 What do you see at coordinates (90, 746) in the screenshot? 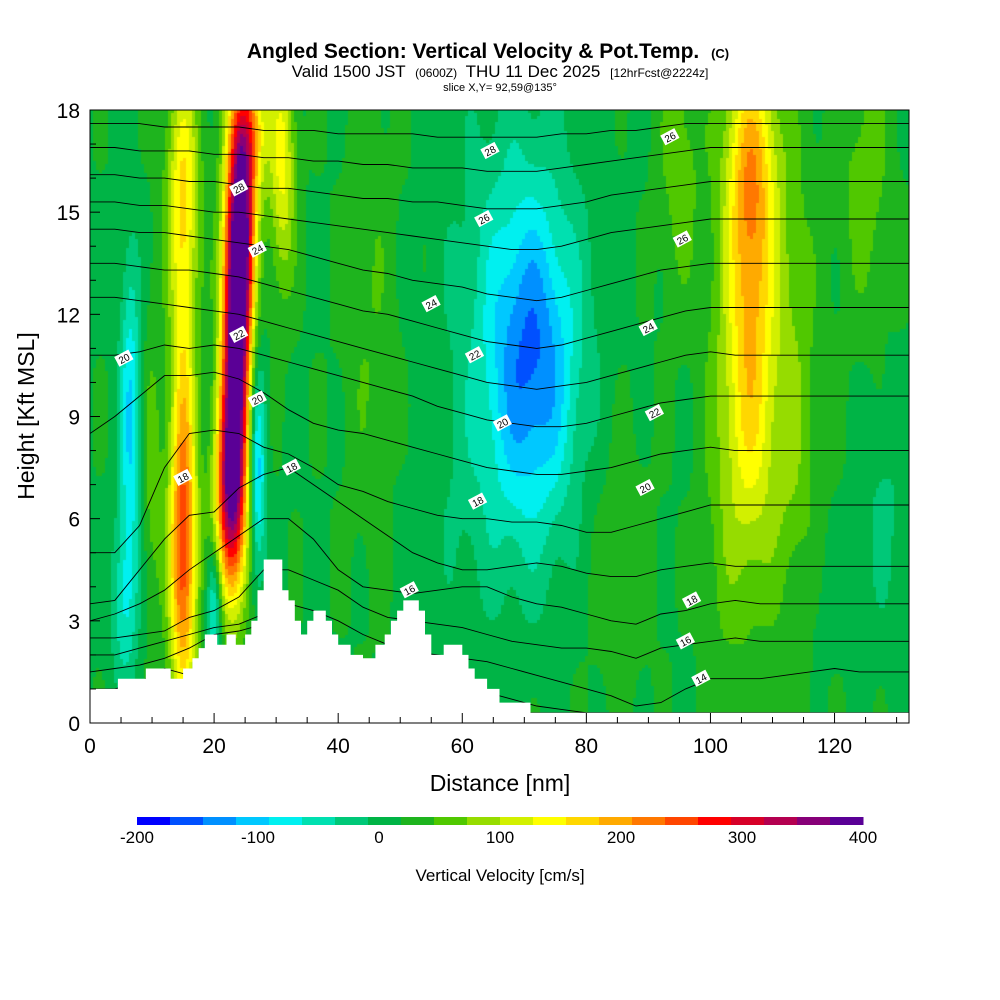
I see `x-tick-label: 0` at bounding box center [90, 746].